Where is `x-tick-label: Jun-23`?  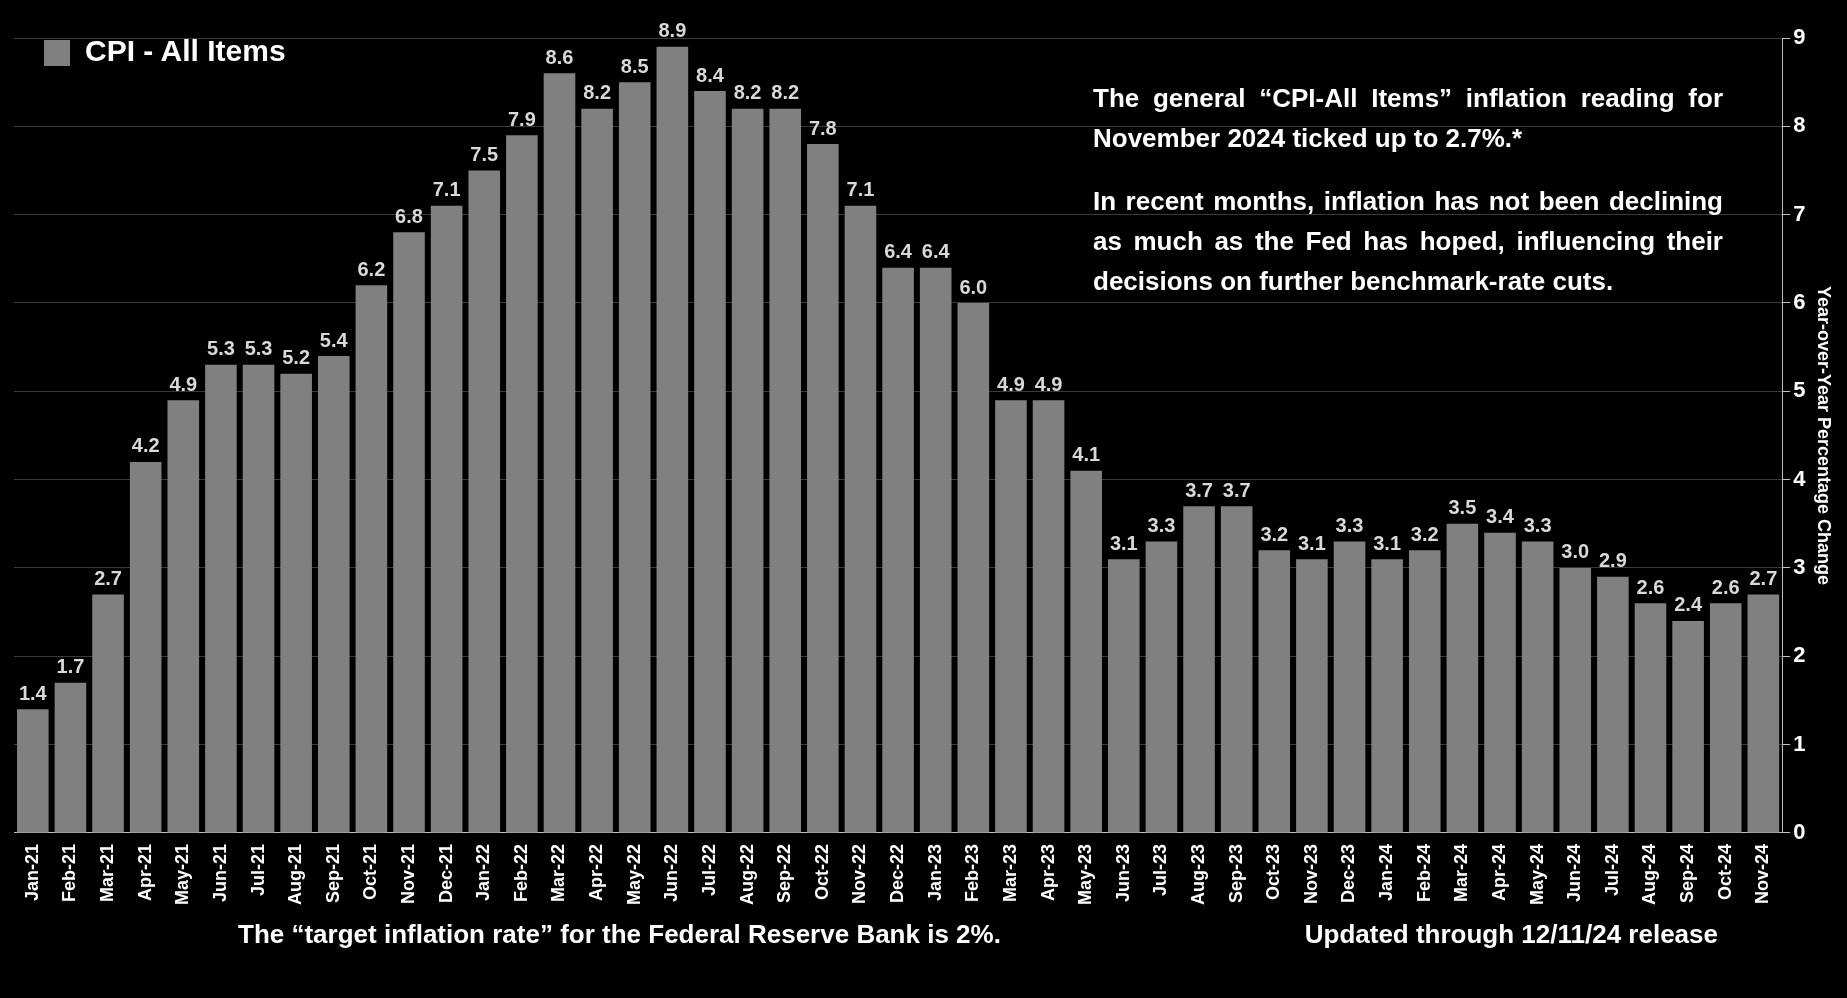 x-tick-label: Jun-23 is located at coordinates (1122, 872).